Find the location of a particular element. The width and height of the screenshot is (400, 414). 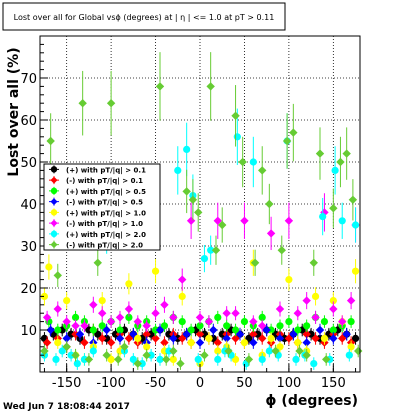

y-tick-label: 20 is located at coordinates (28, 289).